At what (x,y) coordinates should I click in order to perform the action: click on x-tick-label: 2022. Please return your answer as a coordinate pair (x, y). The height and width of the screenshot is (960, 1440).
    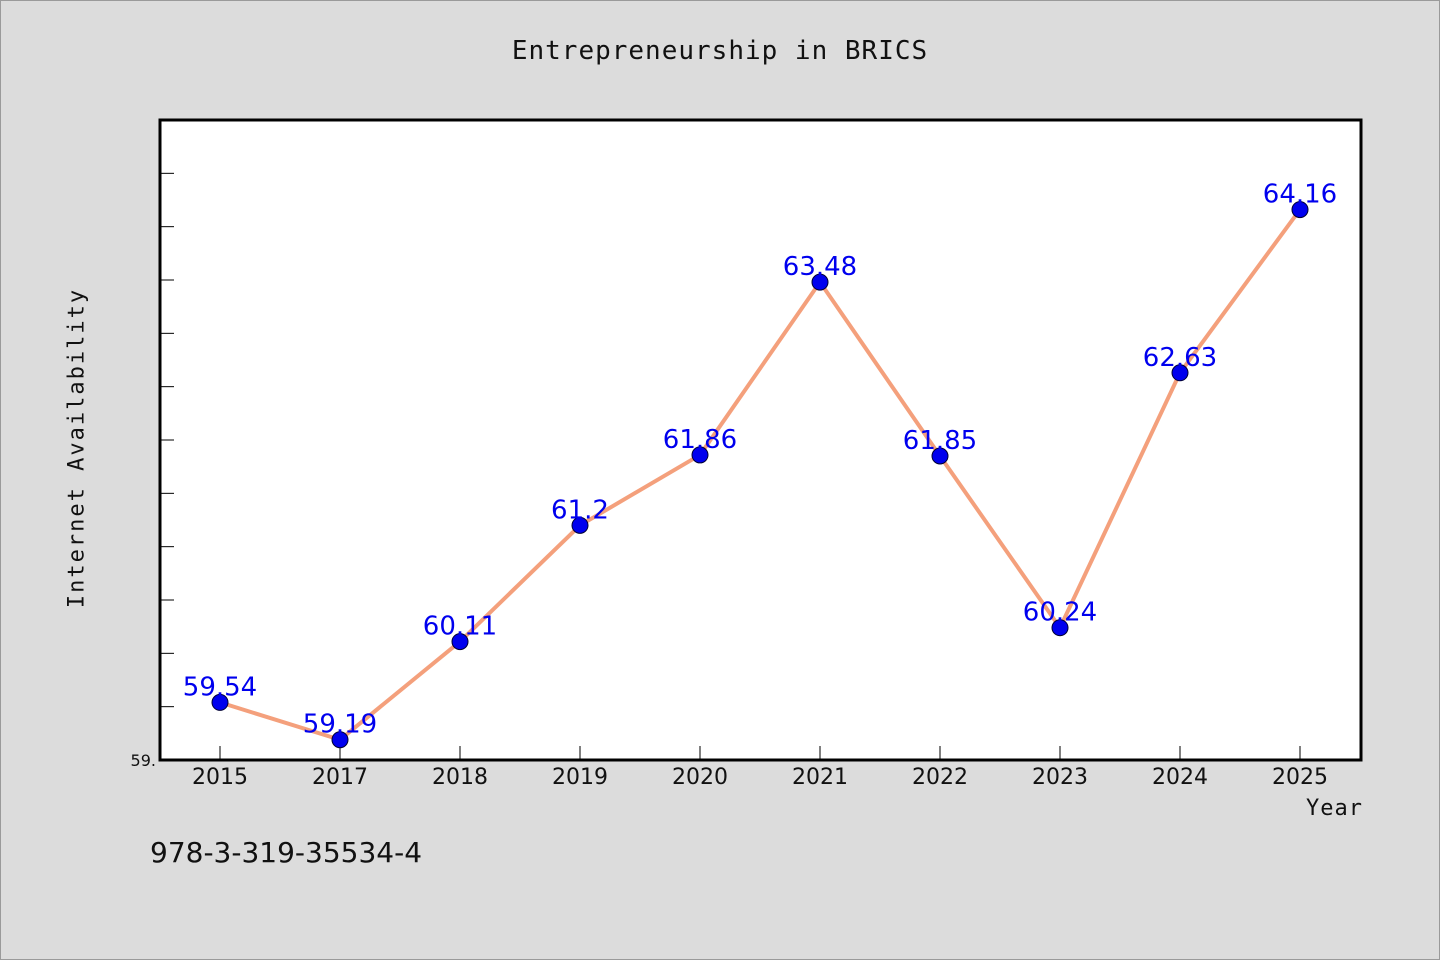
    Looking at the image, I should click on (940, 777).